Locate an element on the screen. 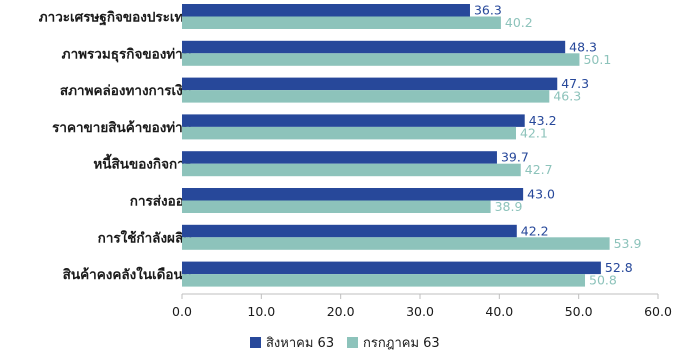  data-label: 36.3 is located at coordinates (488, 10).